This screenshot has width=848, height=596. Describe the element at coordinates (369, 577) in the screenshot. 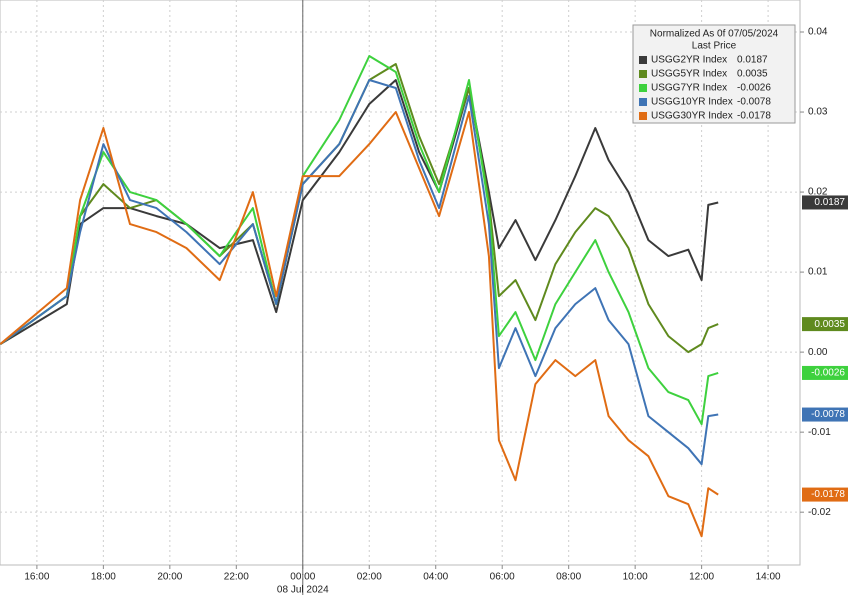

I see `x-tick-label: 02:00` at that location.